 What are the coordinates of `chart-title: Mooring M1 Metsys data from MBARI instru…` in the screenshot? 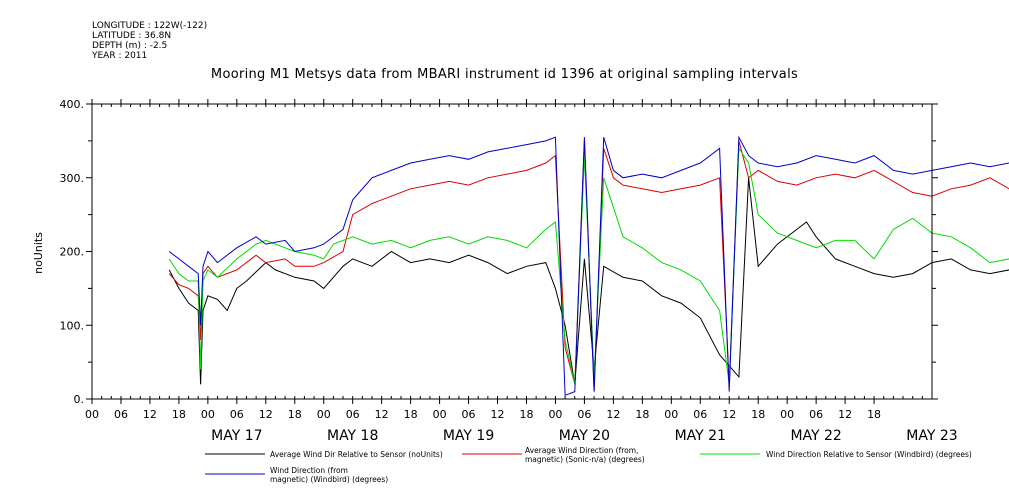 It's located at (504, 74).